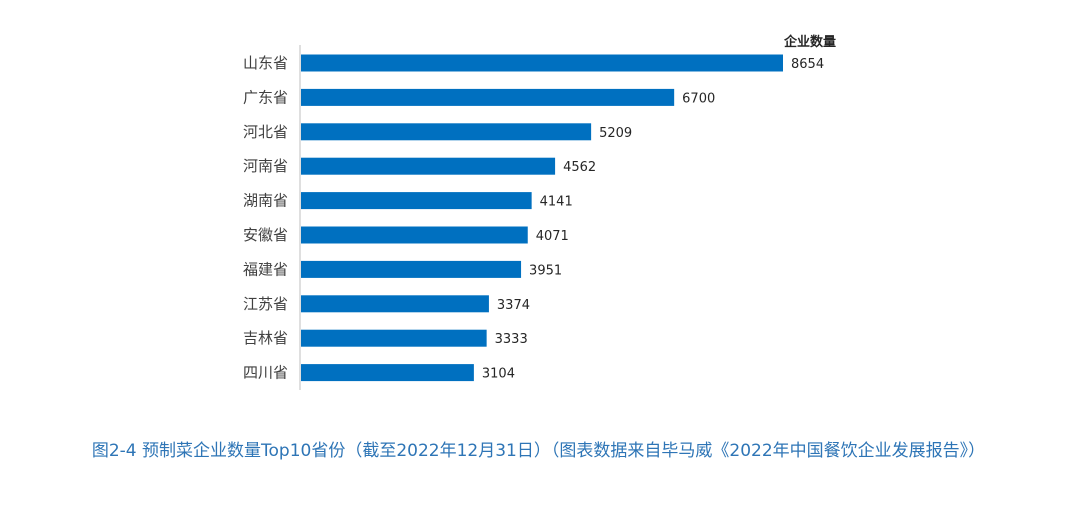 Image resolution: width=1077 pixels, height=526 pixels. I want to click on category-label: 广东省, so click(265, 97).